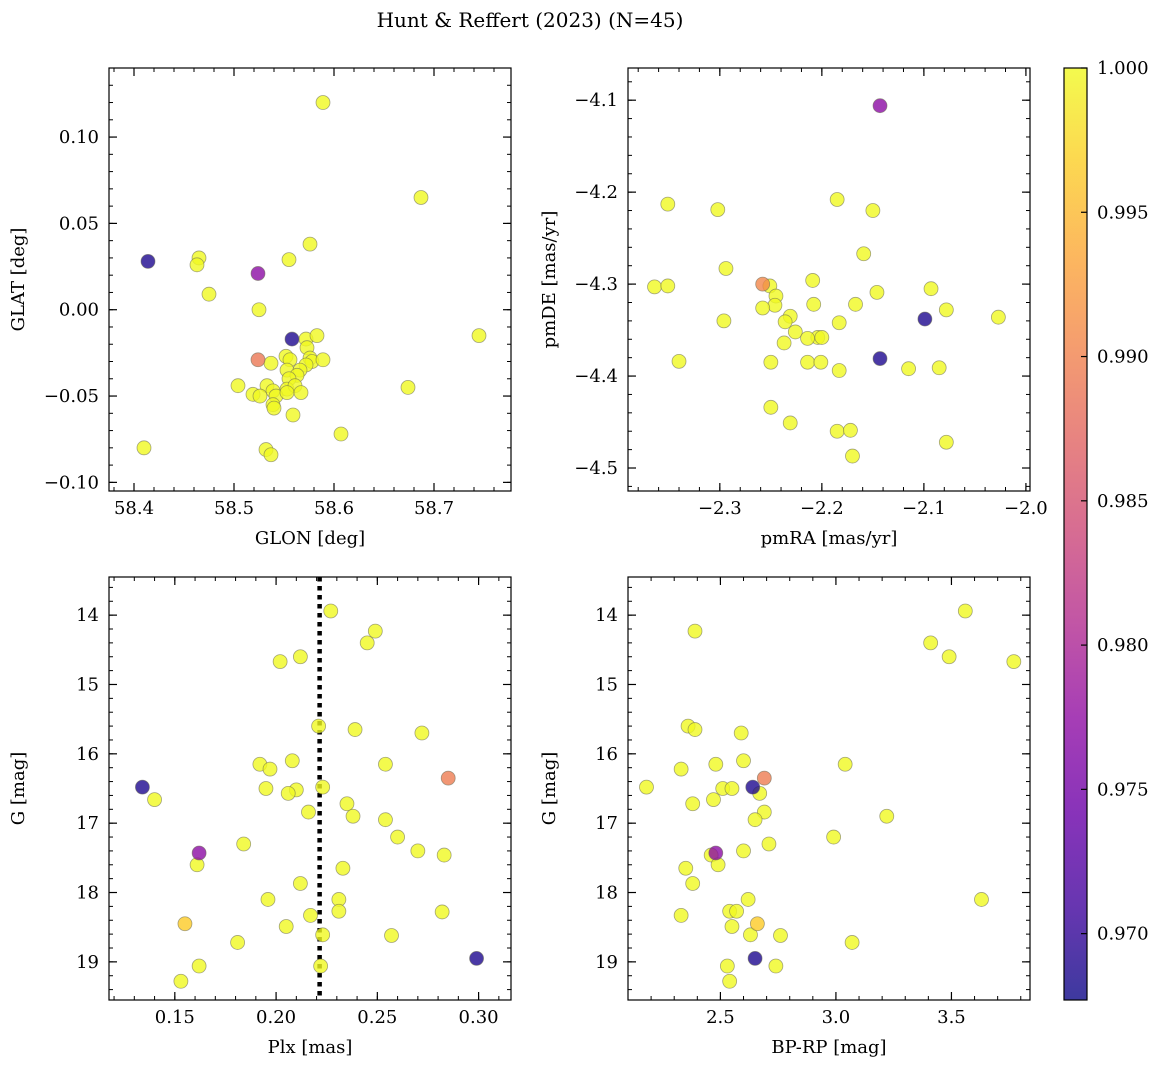 This screenshot has height=1068, width=1161. What do you see at coordinates (1123, 645) in the screenshot?
I see `colorbar-tick-label: 0.980` at bounding box center [1123, 645].